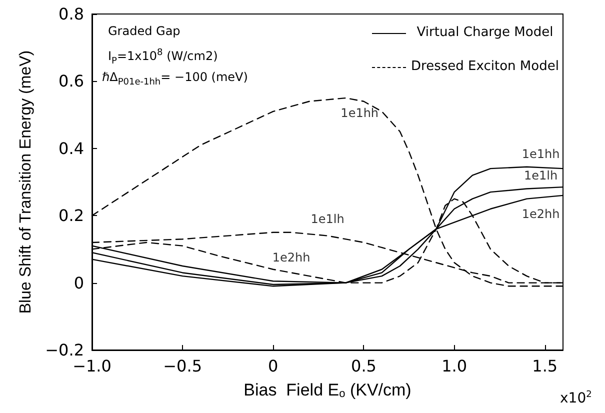 This screenshot has width=605, height=413. Describe the element at coordinates (71, 148) in the screenshot. I see `y-tick-label: 0.4` at that location.